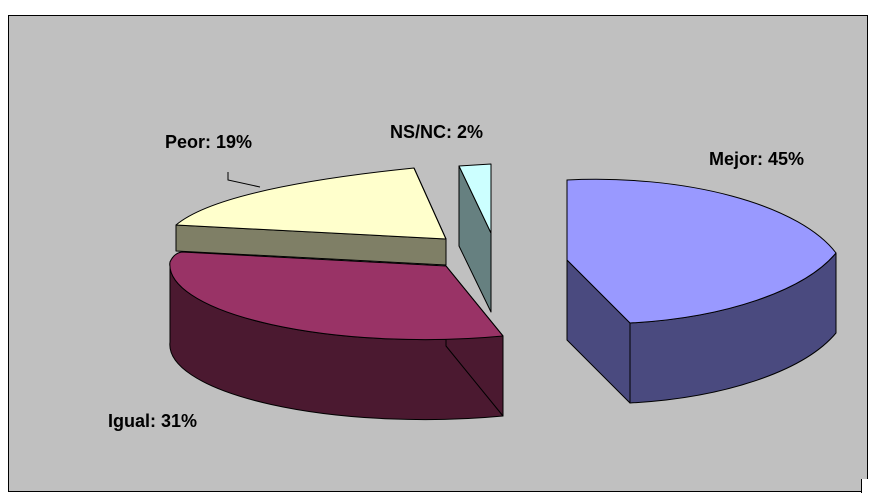  Describe the element at coordinates (436, 132) in the screenshot. I see `data-label-nsnc: NS/NC: 2%` at that location.